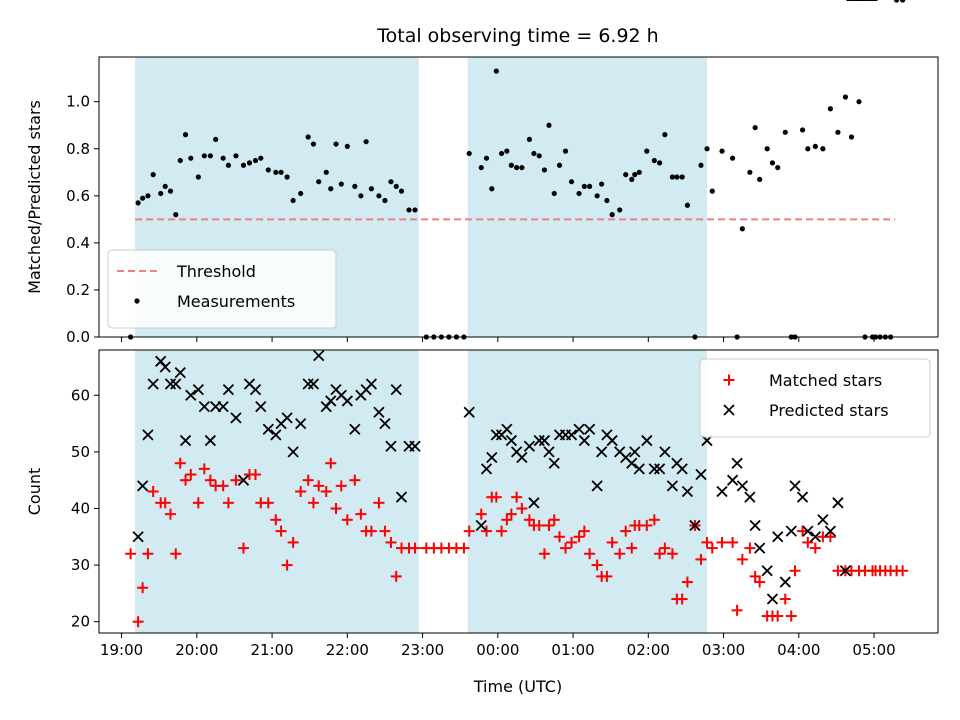 The height and width of the screenshot is (720, 960). Describe the element at coordinates (78, 196) in the screenshot. I see `y-tick-label: 0.6` at that location.